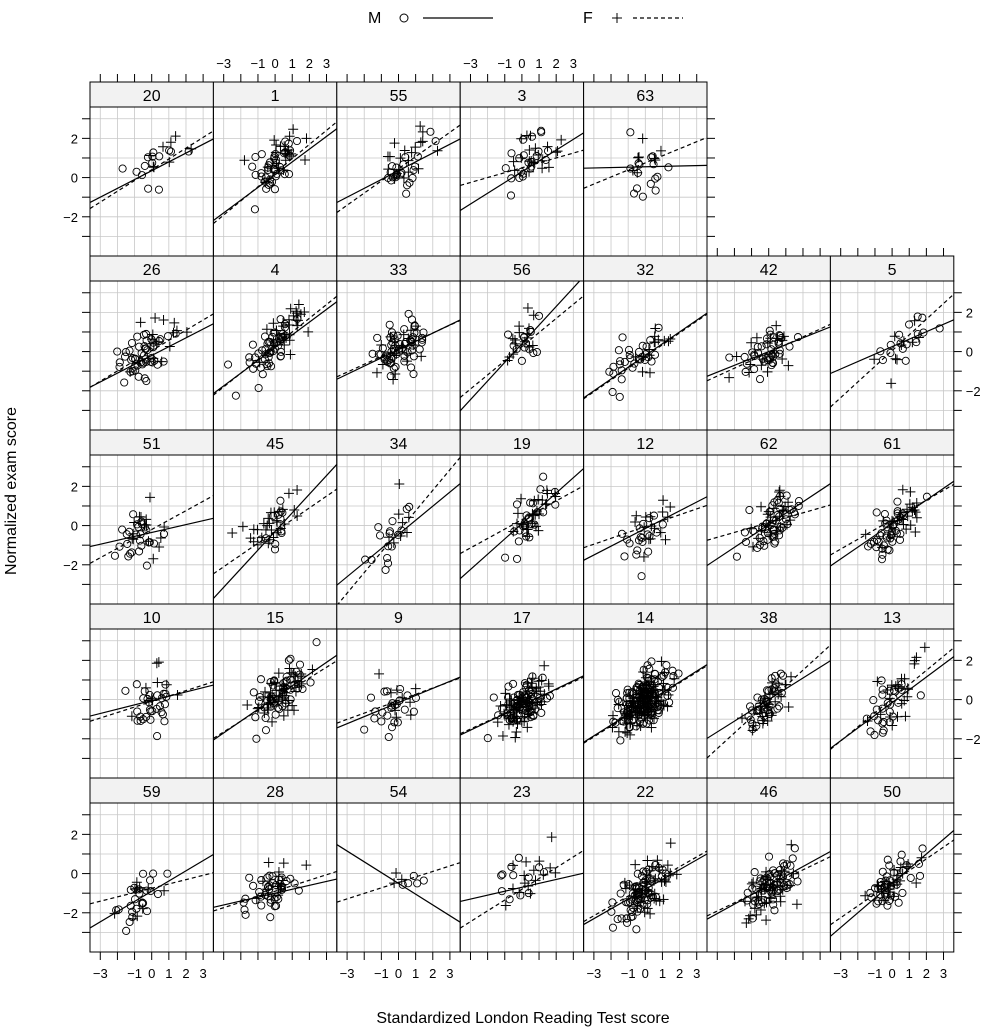 The image size is (997, 1032). Describe the element at coordinates (840, 973) in the screenshot. I see `x-tick-label: −3` at that location.